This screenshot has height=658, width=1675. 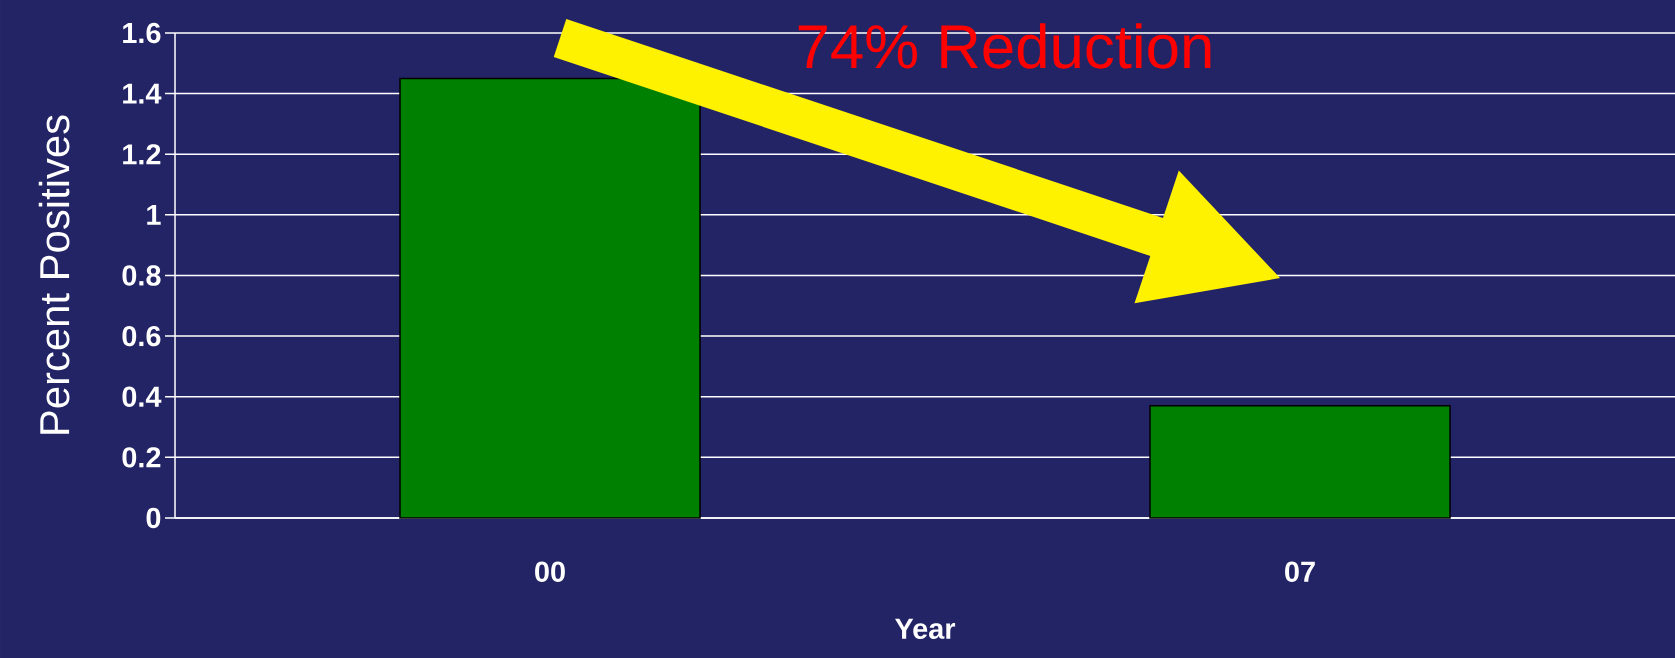 What do you see at coordinates (550, 571) in the screenshot?
I see `x-tick-label: 00` at bounding box center [550, 571].